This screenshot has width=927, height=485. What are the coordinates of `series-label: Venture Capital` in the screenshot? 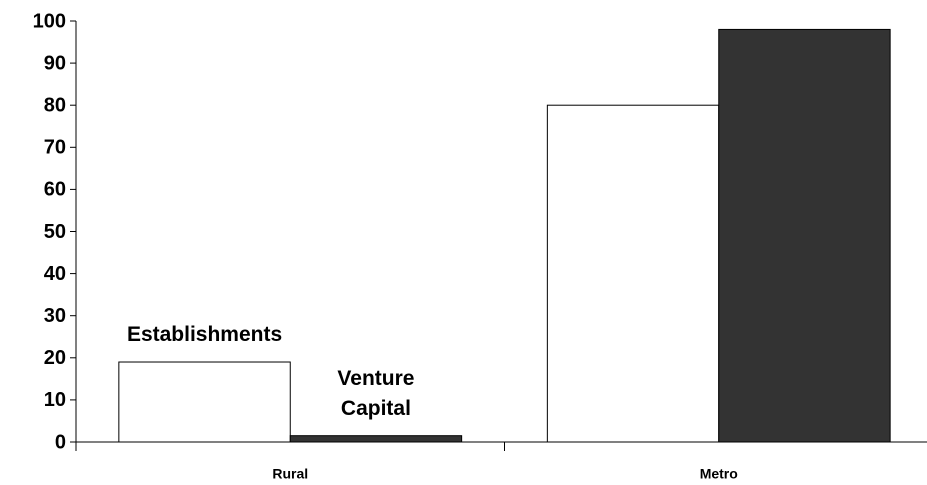 It's located at (376, 393).